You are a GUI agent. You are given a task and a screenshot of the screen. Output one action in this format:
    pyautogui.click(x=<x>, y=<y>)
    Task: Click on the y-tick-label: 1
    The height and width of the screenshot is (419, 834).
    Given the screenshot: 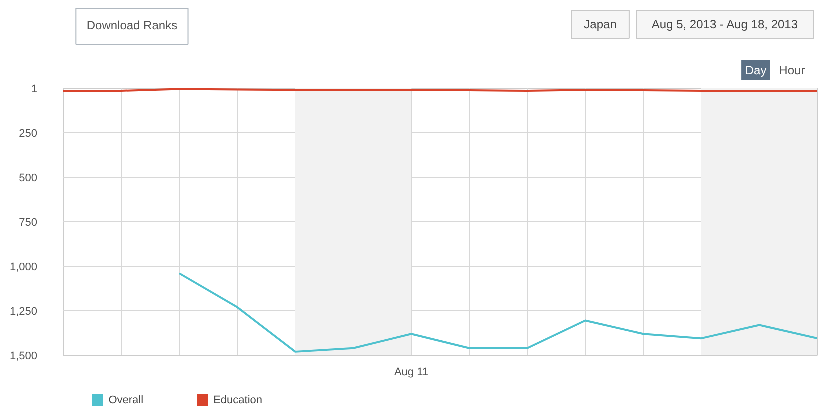 What is the action you would take?
    pyautogui.click(x=34, y=90)
    